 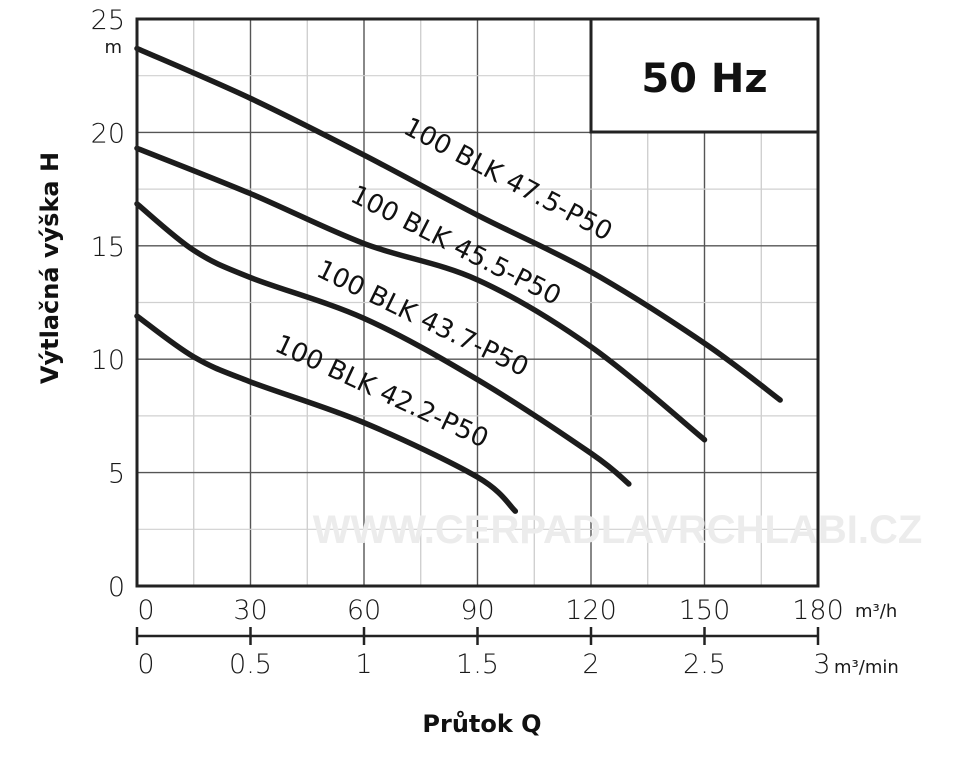 I want to click on y-tick-label: 20, so click(x=108, y=133).